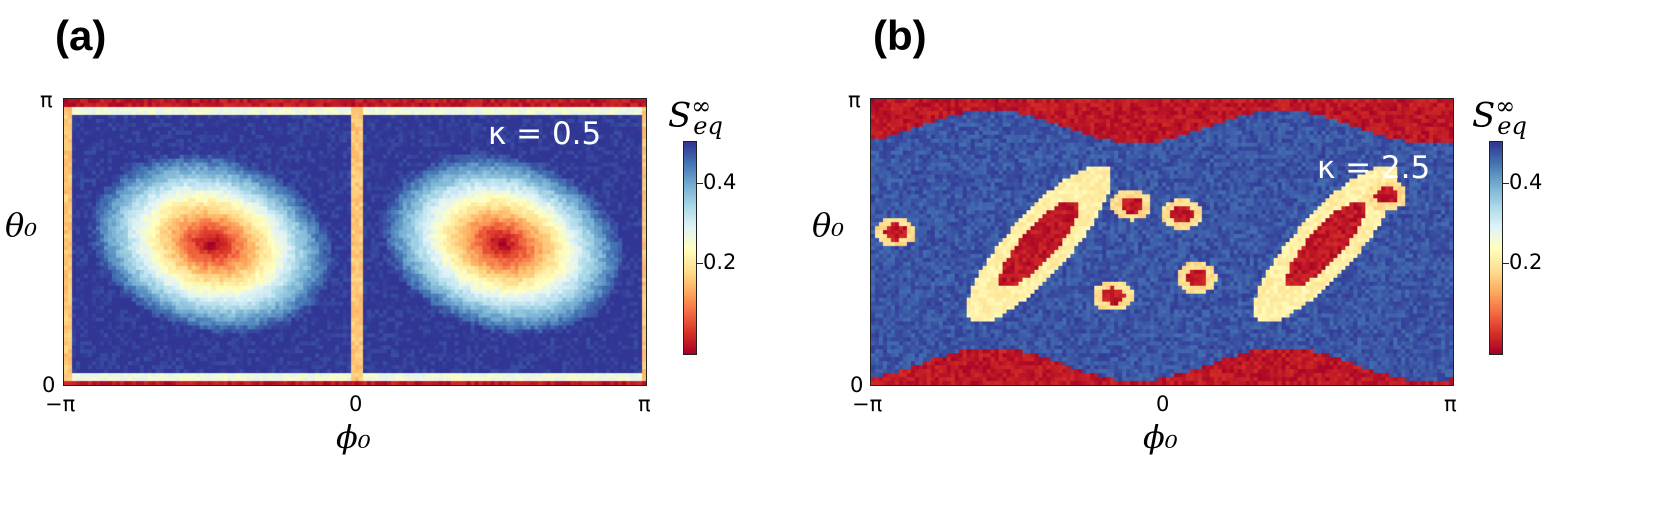  I want to click on xlabel-a: ϕ₀, so click(353, 437).